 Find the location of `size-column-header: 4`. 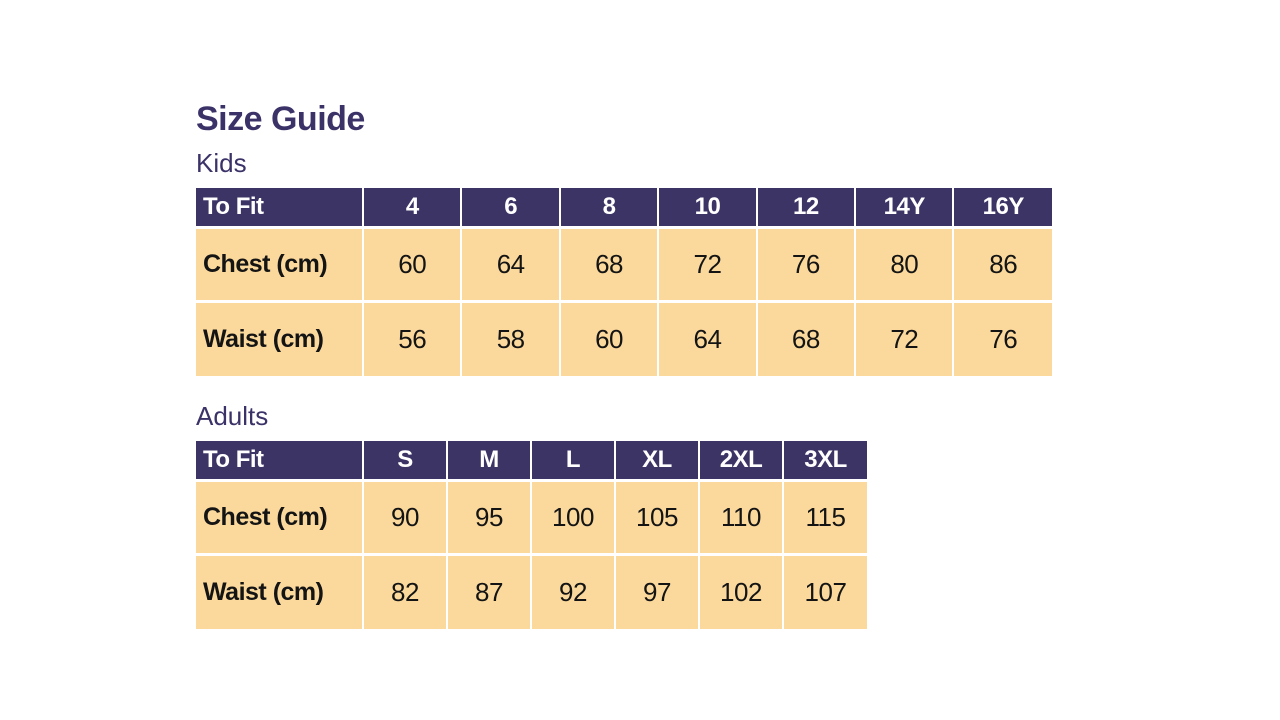

size-column-header: 4 is located at coordinates (413, 208).